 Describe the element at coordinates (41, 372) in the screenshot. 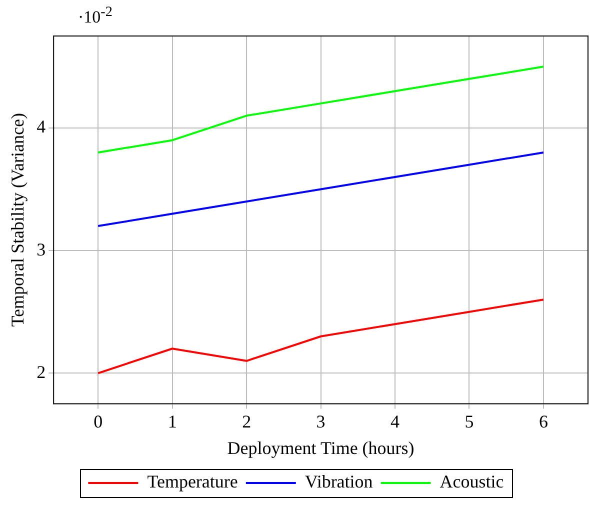

I see `y-tick-label: 2` at that location.